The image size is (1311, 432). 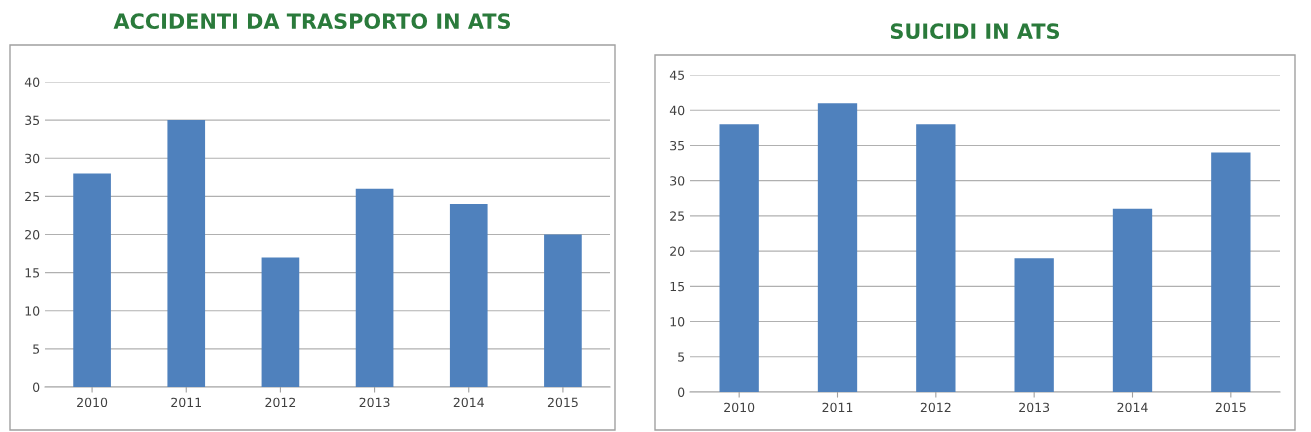 I want to click on y-tick-label: 45, so click(x=677, y=75).